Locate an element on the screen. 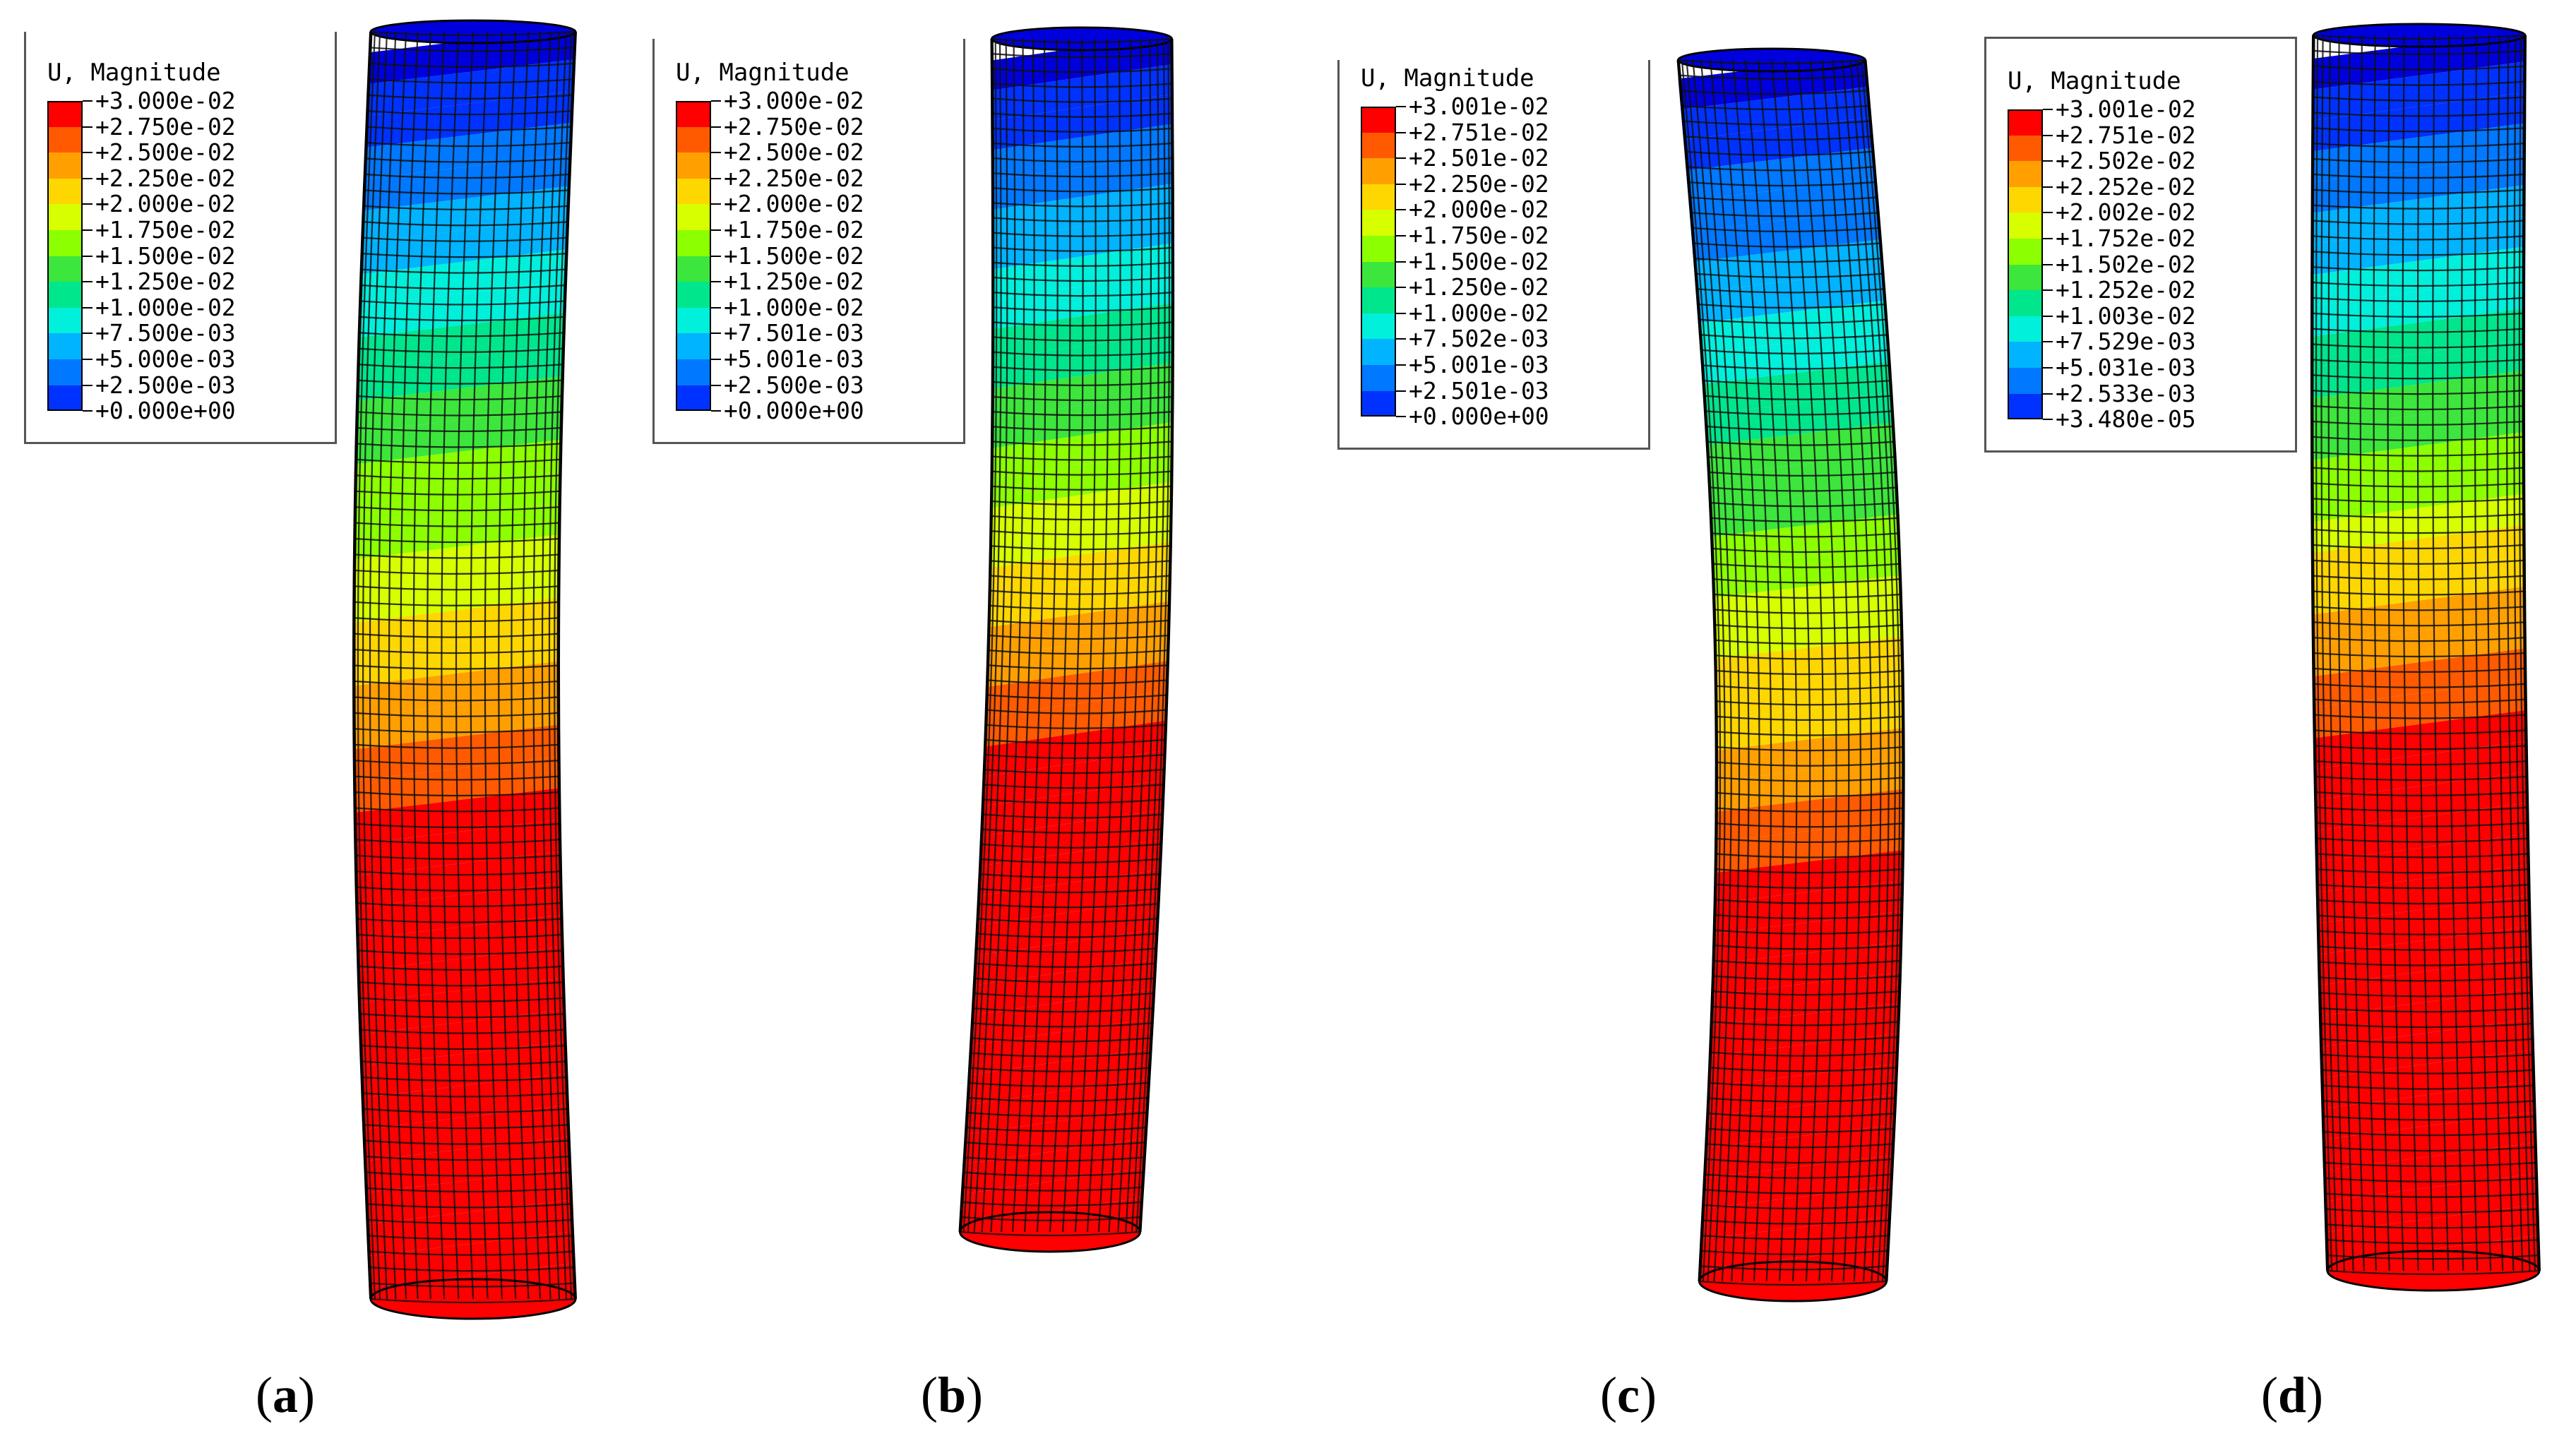  caption-b: (b) is located at coordinates (952, 1396).